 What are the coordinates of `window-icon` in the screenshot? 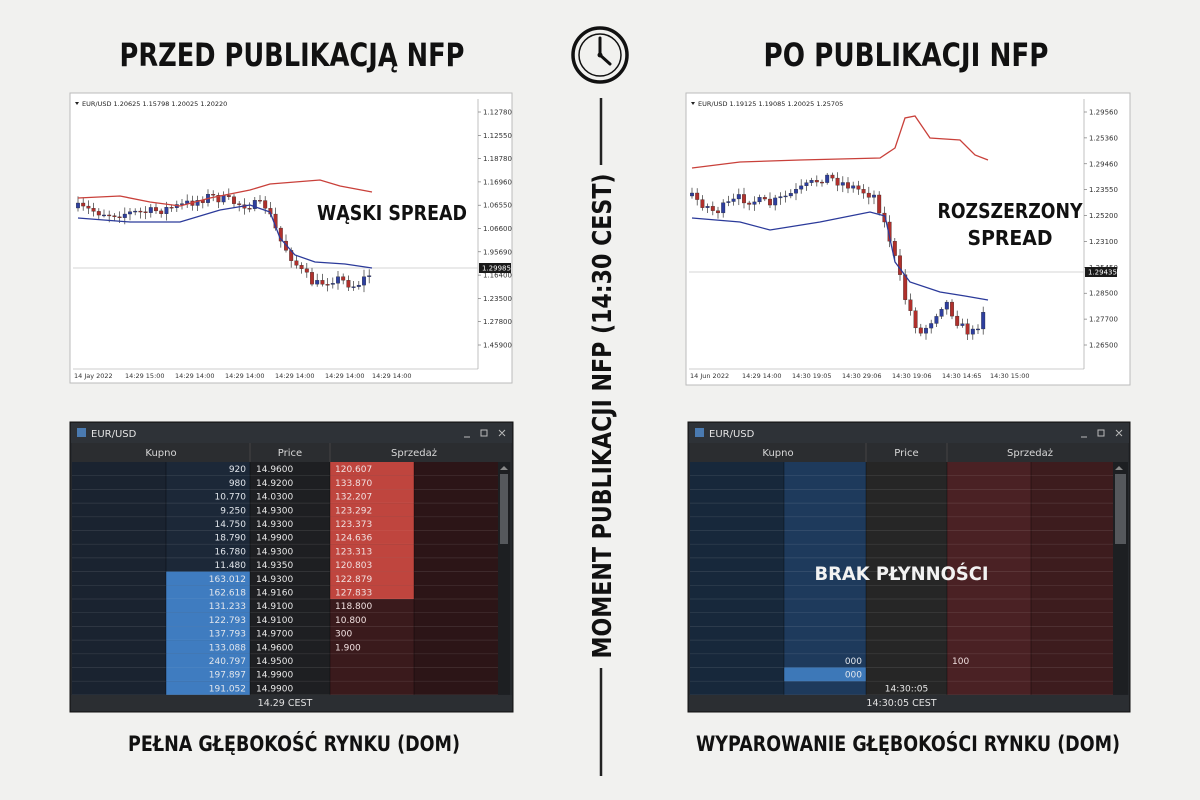 It's located at (699, 432).